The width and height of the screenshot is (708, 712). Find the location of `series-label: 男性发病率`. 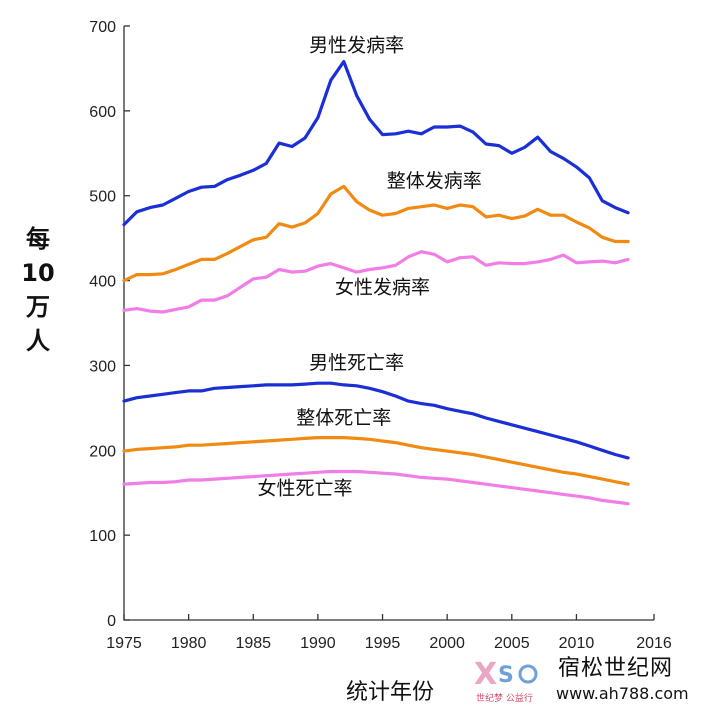

series-label: 男性发病率 is located at coordinates (356, 45).